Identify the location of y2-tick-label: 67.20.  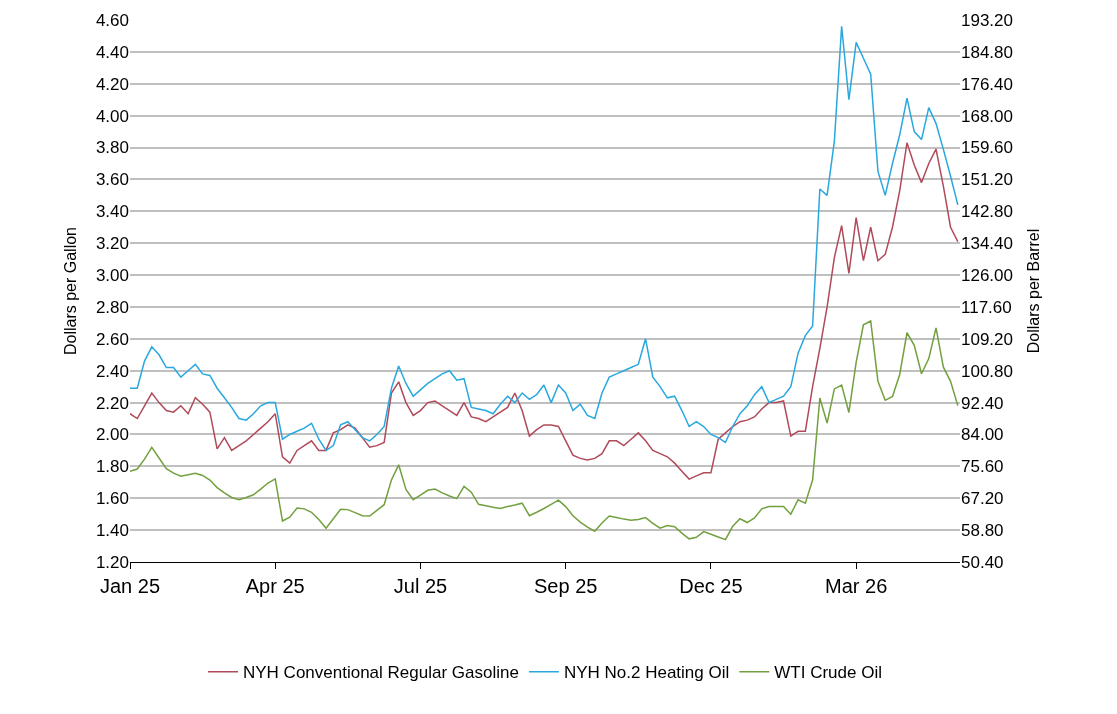
(982, 499).